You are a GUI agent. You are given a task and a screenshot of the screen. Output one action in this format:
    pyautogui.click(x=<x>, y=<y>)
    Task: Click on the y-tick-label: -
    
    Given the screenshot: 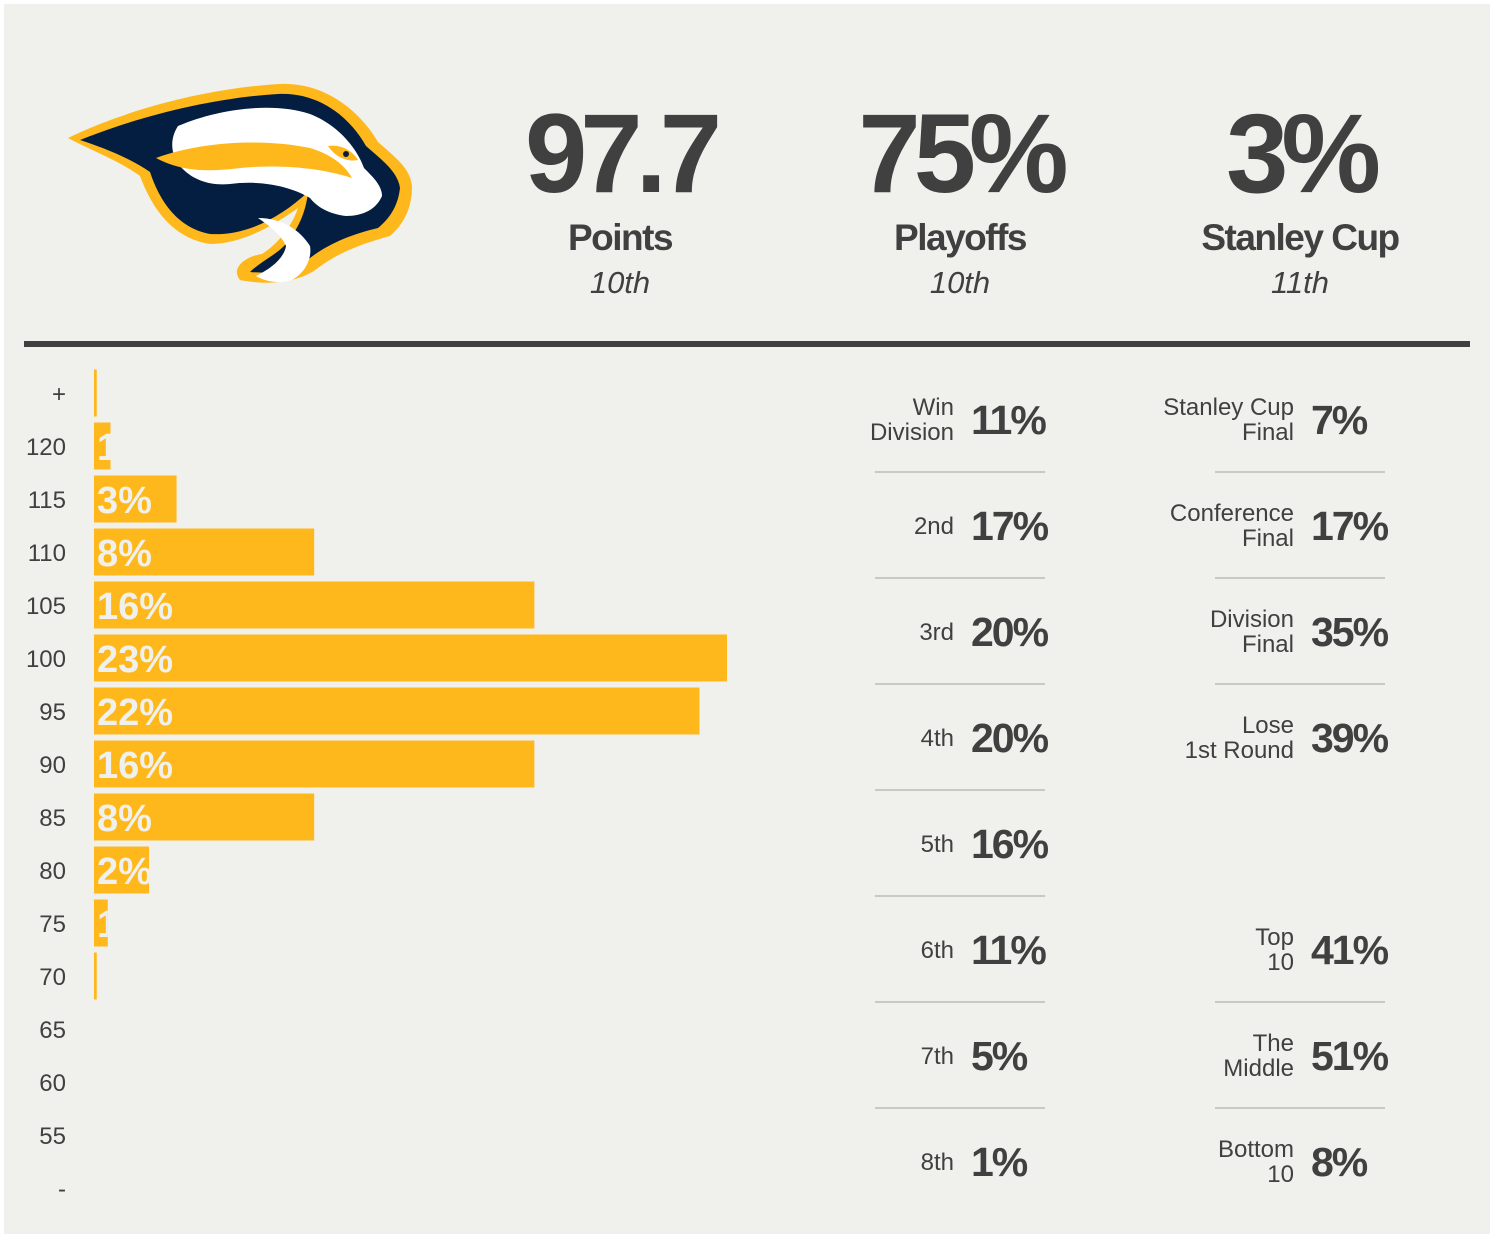 What is the action you would take?
    pyautogui.click(x=62, y=1189)
    